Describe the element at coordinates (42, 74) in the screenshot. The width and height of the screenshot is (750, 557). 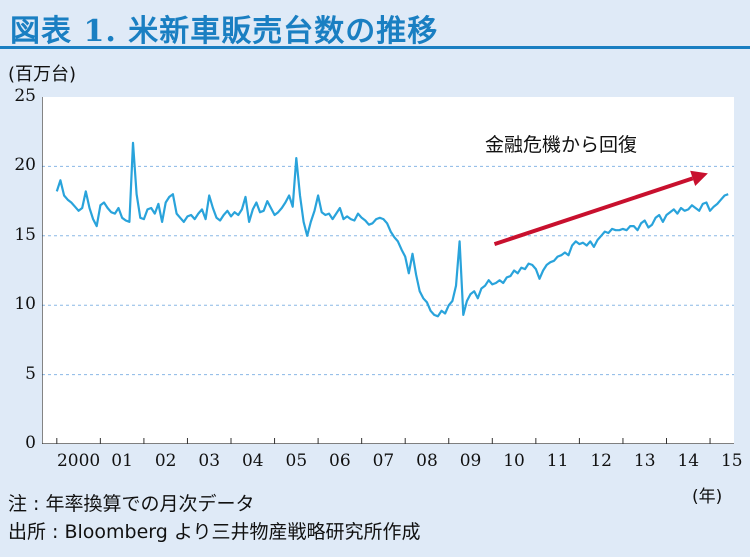
I see `y-axis-unit-label: (百万台)` at that location.